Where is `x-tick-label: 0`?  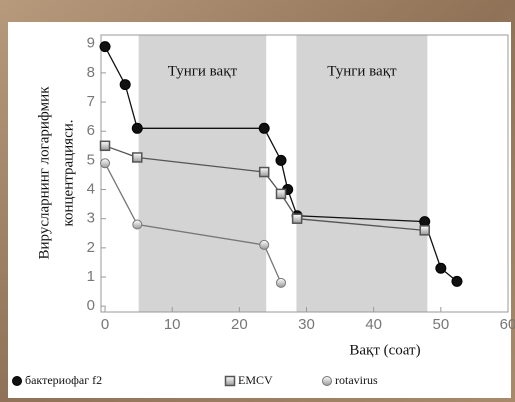
x-tick-label: 0 is located at coordinates (105, 324).